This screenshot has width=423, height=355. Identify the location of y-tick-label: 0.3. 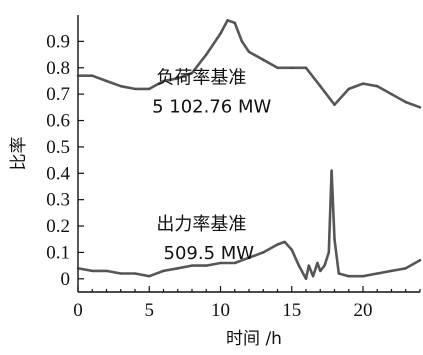
(58, 200).